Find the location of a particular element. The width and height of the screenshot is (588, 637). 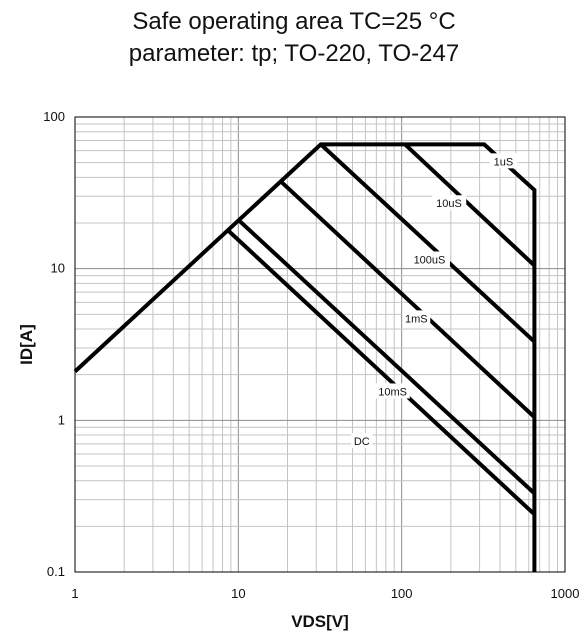

curve-label: 10uS is located at coordinates (449, 204).